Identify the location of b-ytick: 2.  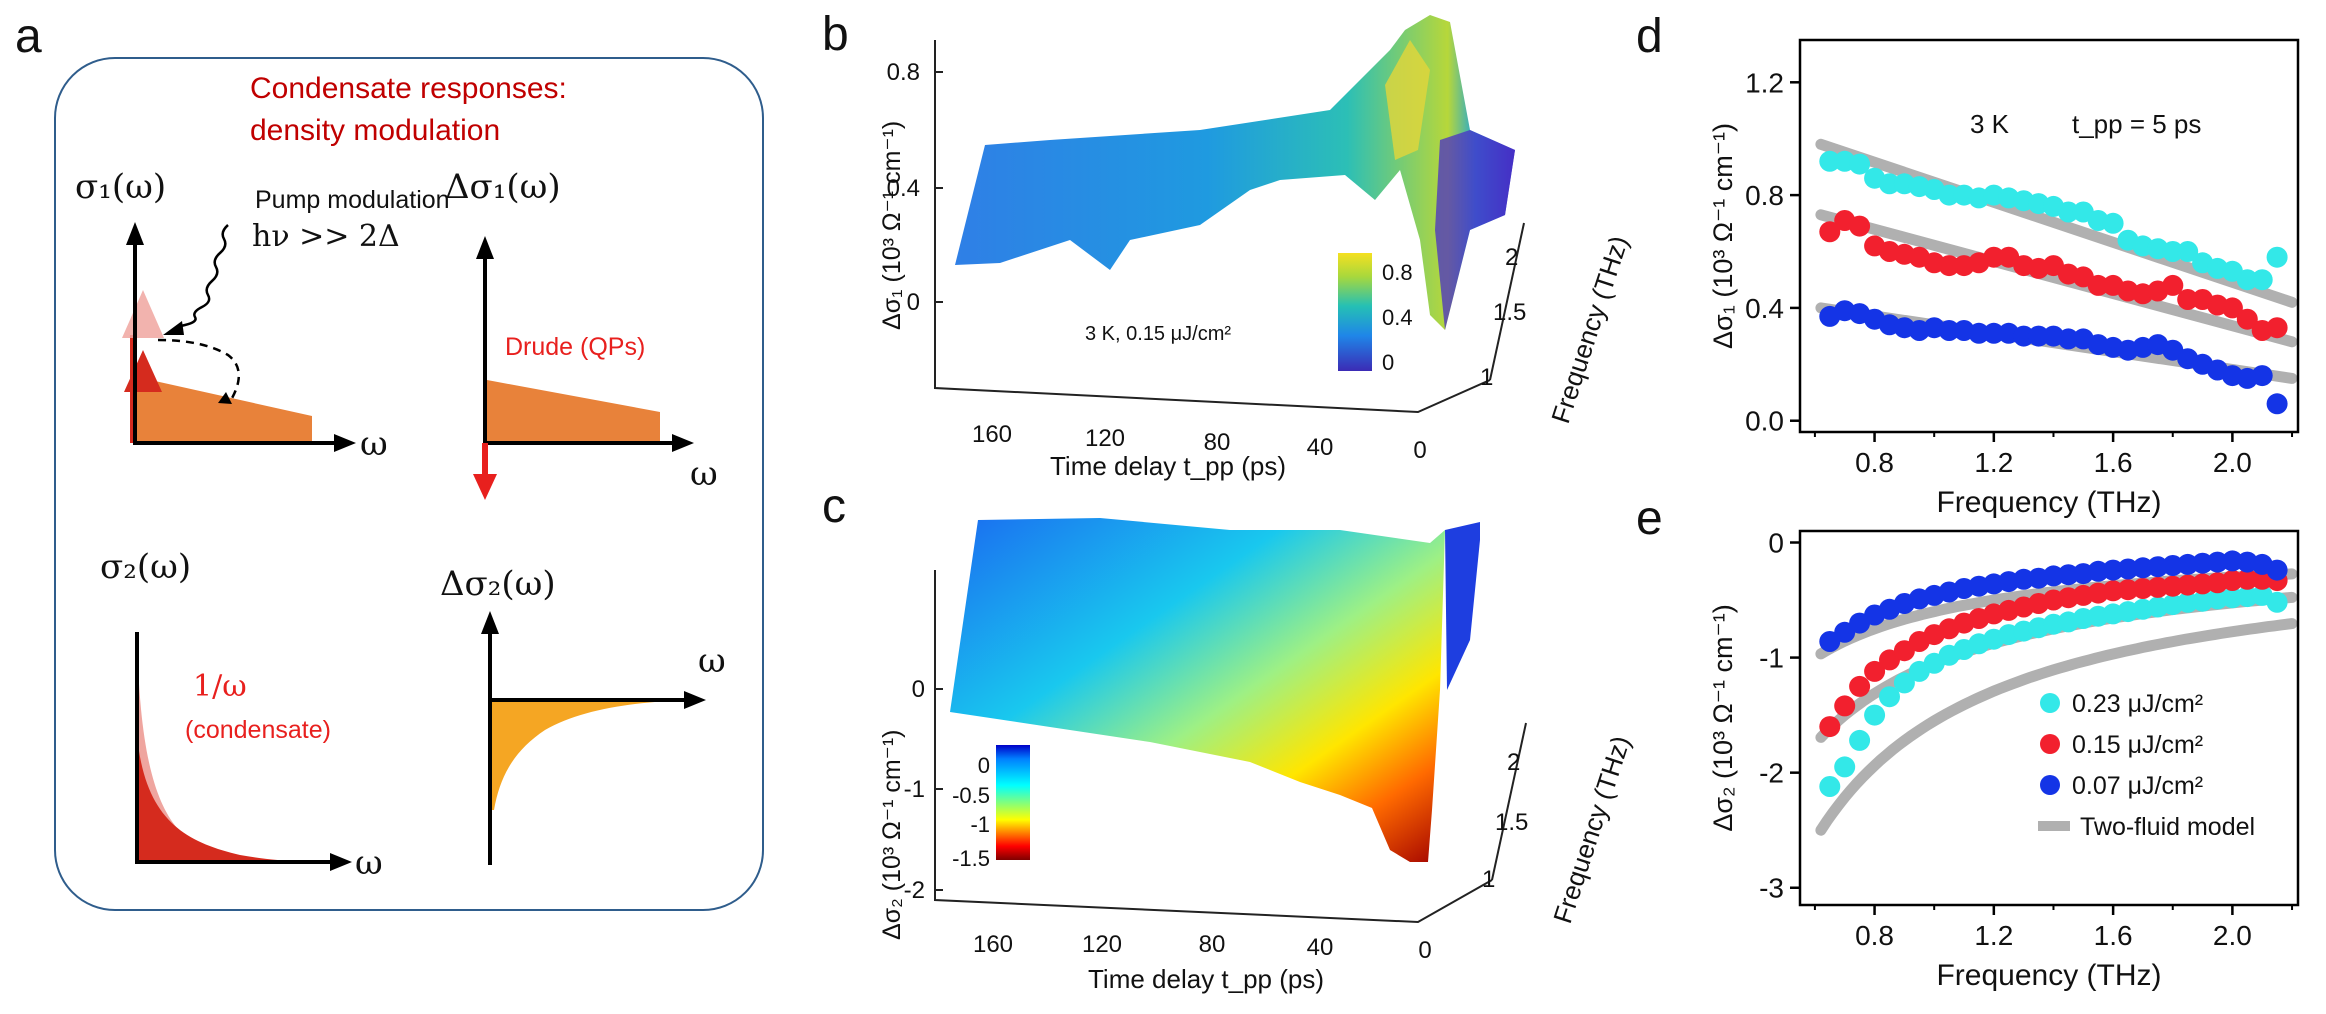
(1511, 257).